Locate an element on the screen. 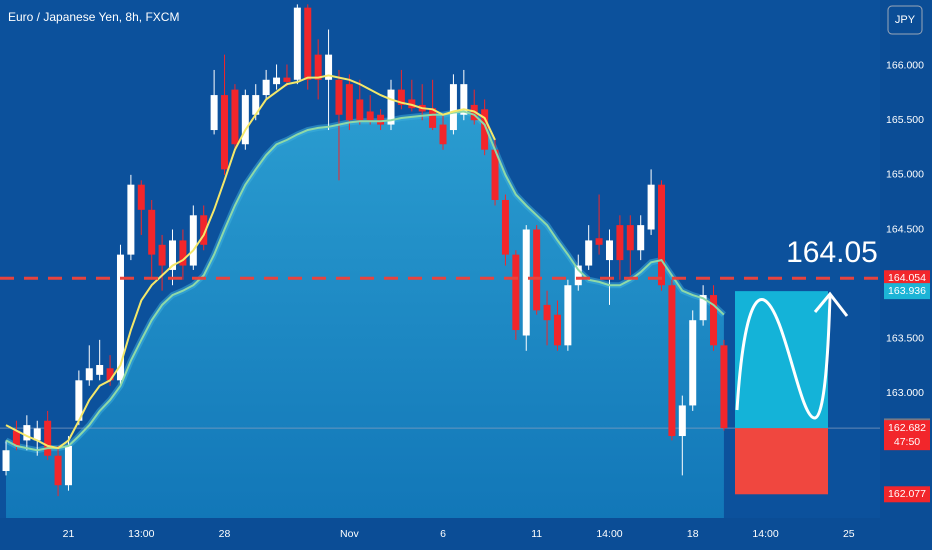 This screenshot has width=932, height=550. price-tag-label: 164.054 is located at coordinates (907, 278).